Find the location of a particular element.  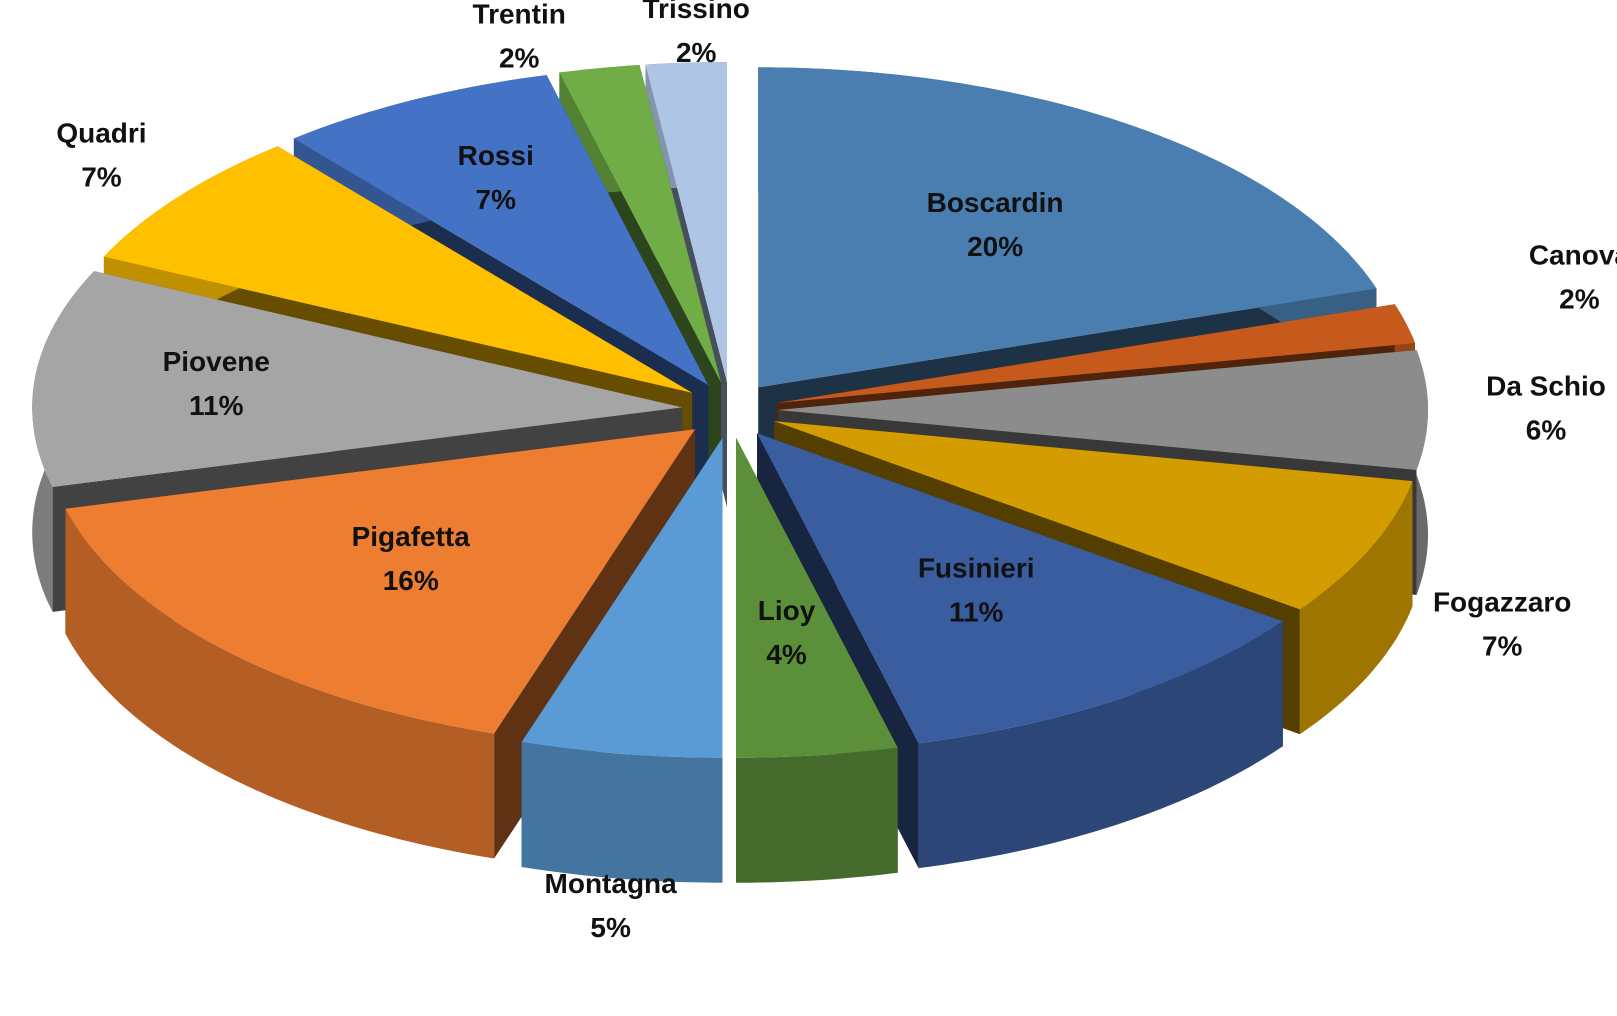

slice-label: Canova is located at coordinates (1573, 255).